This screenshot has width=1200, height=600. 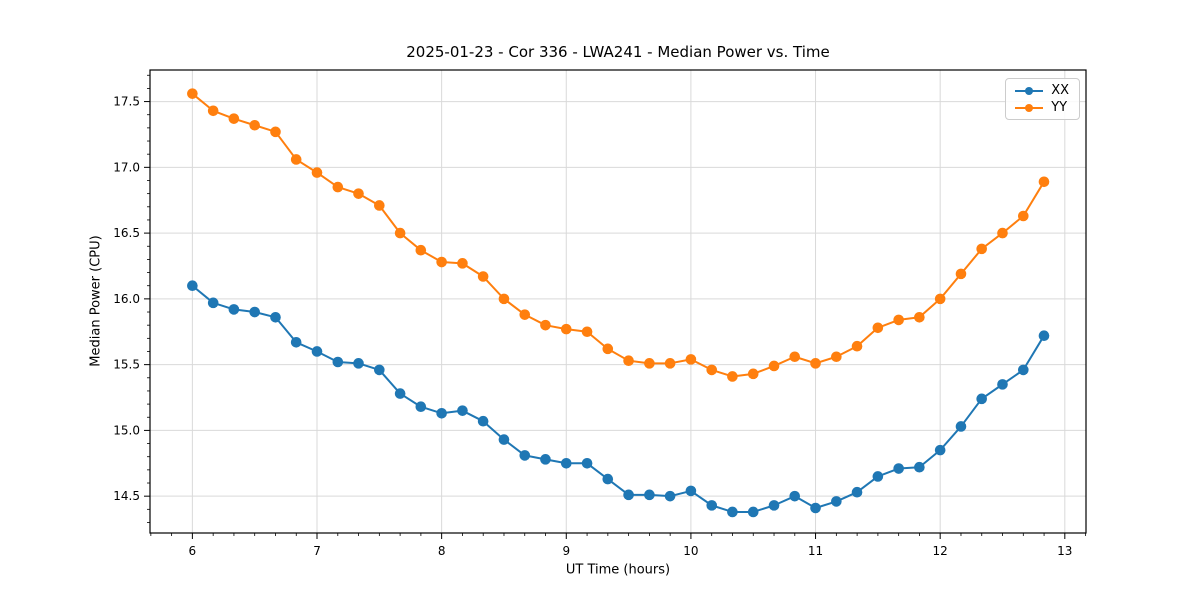 I want to click on x-tick-label: 7, so click(x=317, y=551).